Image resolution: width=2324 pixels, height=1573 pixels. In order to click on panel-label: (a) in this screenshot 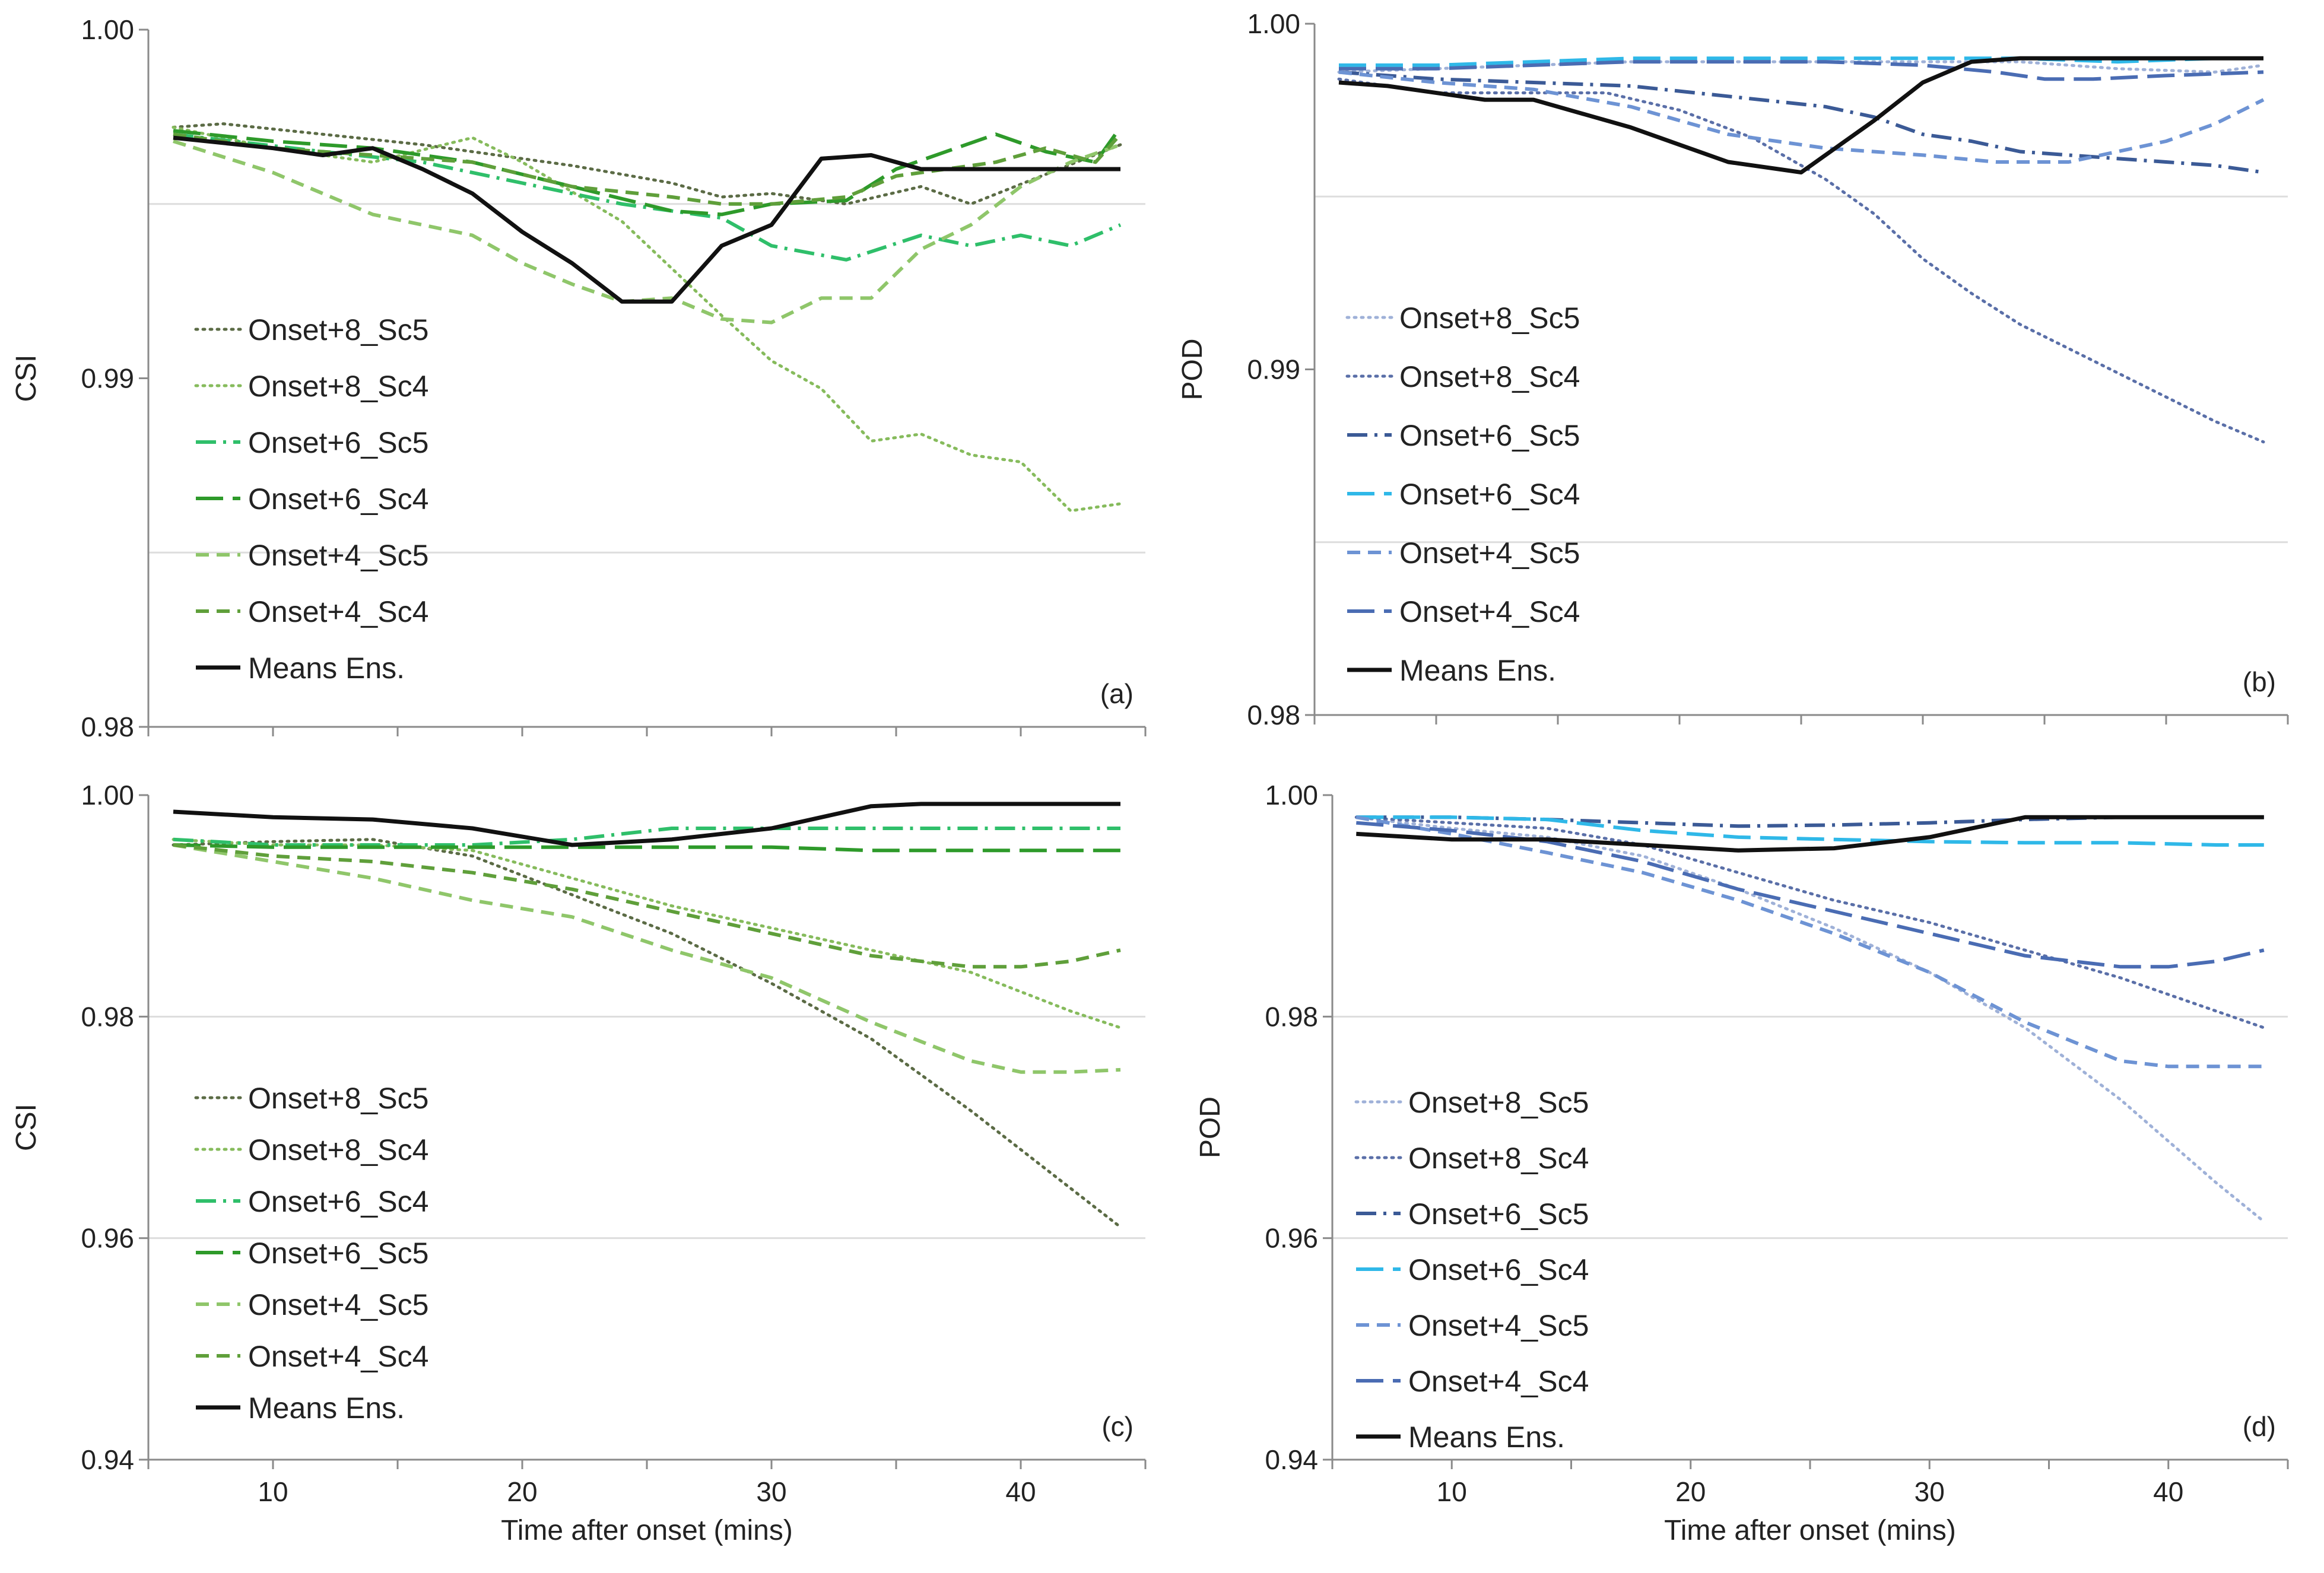, I will do `click(1117, 694)`.